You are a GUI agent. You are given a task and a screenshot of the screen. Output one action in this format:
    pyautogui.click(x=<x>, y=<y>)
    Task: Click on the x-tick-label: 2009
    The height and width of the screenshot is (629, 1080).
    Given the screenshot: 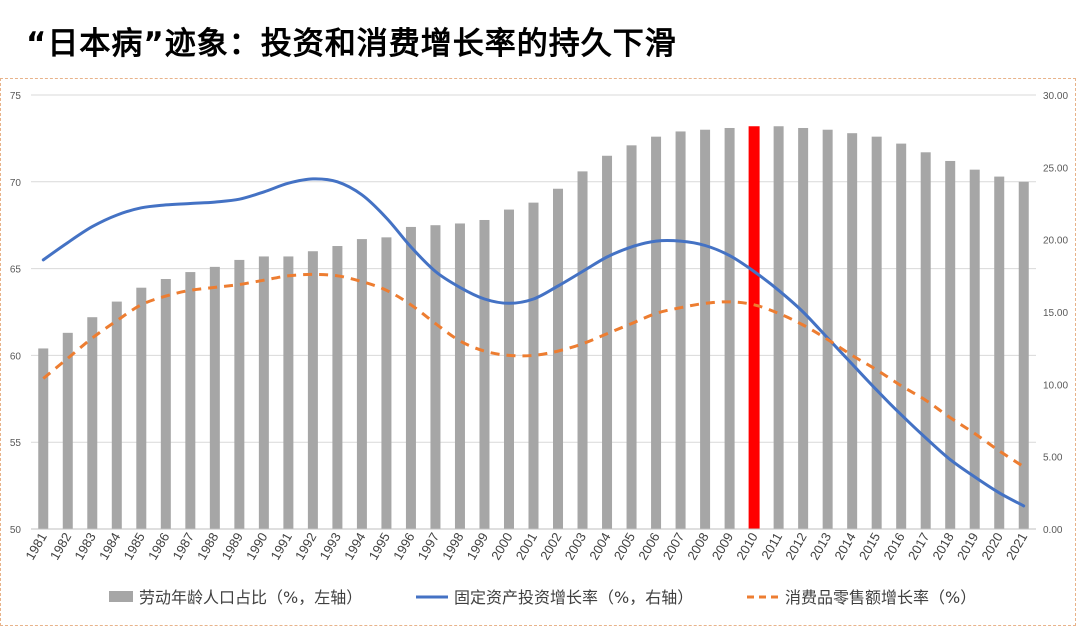 What is the action you would take?
    pyautogui.click(x=722, y=546)
    